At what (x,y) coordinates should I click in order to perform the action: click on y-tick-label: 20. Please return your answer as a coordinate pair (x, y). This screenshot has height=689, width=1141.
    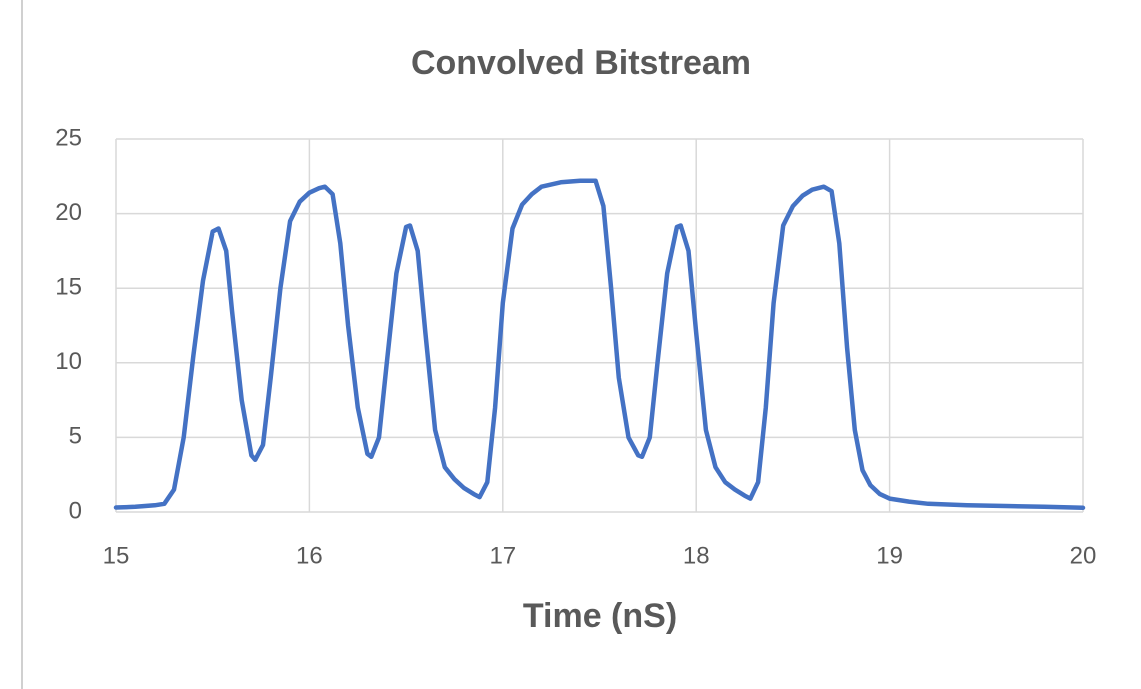
    Looking at the image, I should click on (68, 212).